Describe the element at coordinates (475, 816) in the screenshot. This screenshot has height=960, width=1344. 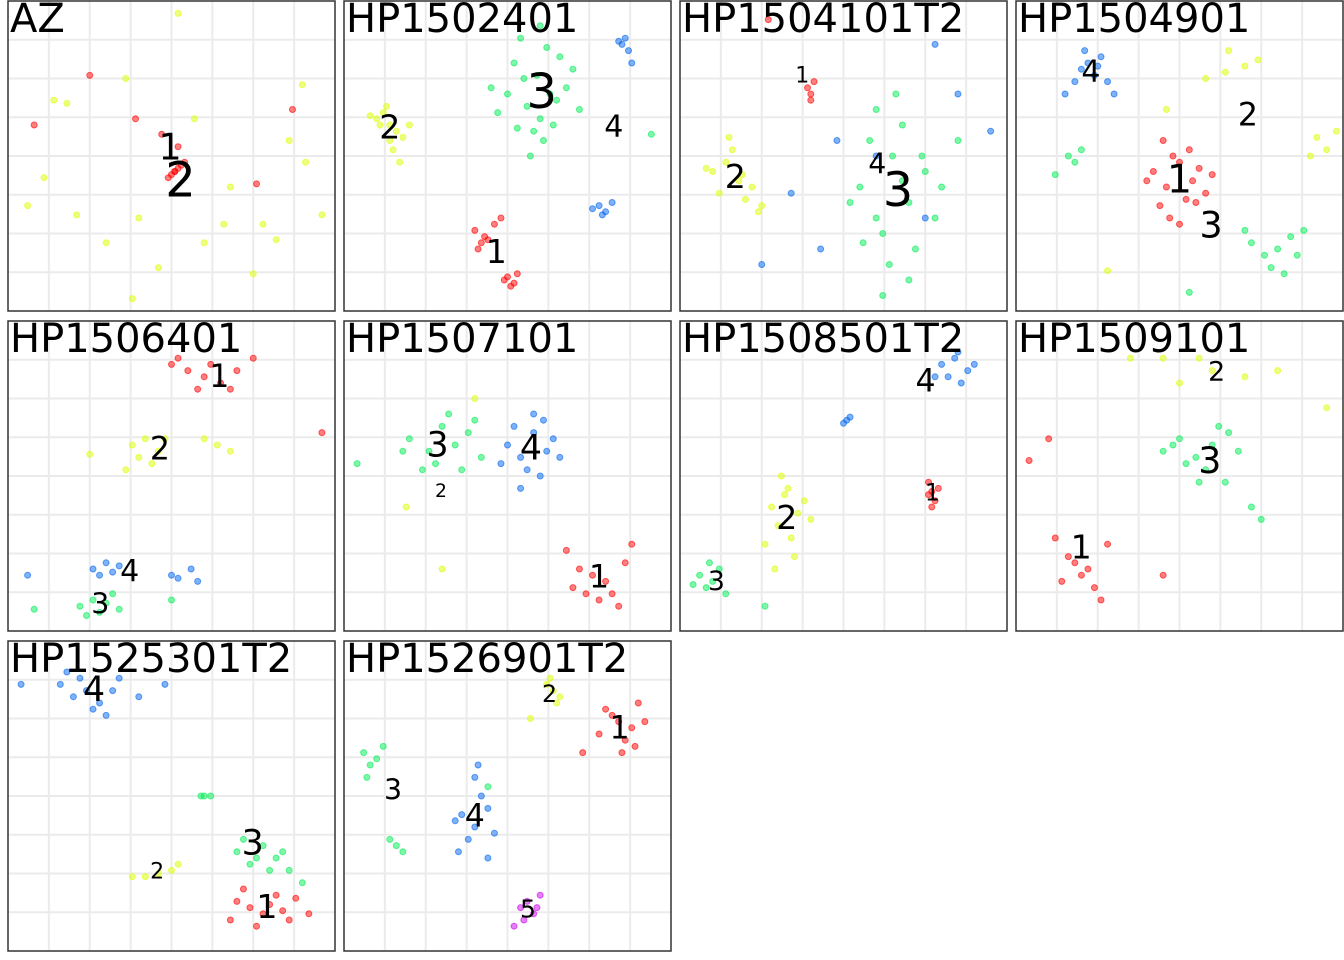
I see `cluster-label: 4` at that location.